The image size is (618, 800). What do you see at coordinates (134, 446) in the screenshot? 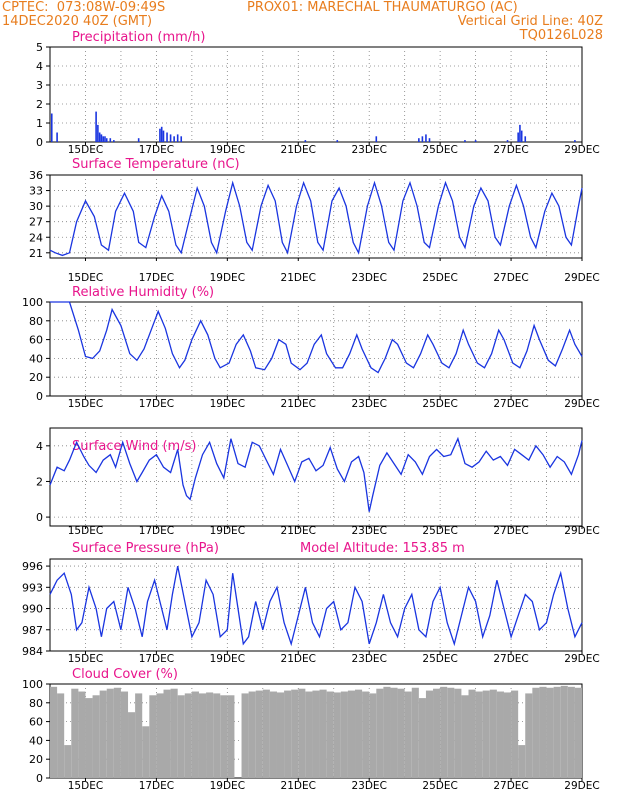
I see `panel-title: Surface Wind (m/s)` at bounding box center [134, 446].